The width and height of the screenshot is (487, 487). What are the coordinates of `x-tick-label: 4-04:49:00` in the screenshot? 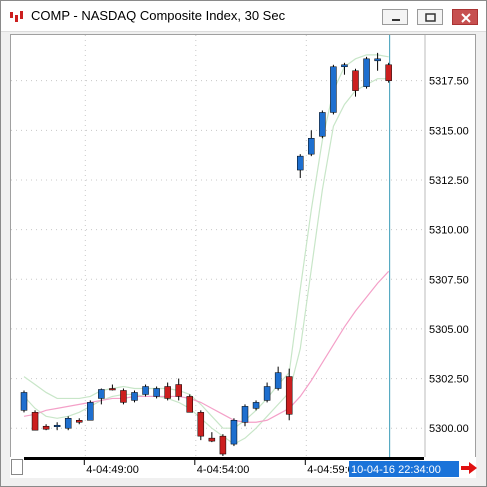 It's located at (112, 470).